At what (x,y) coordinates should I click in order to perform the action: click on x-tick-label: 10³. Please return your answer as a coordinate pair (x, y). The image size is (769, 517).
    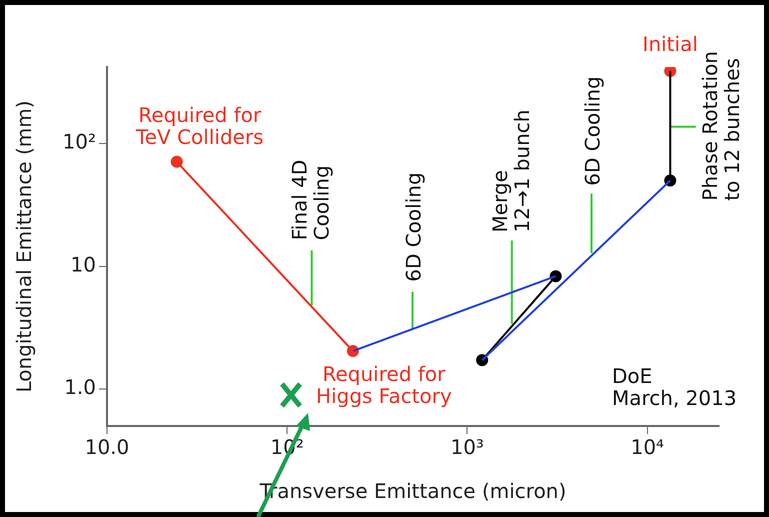
    Looking at the image, I should click on (467, 447).